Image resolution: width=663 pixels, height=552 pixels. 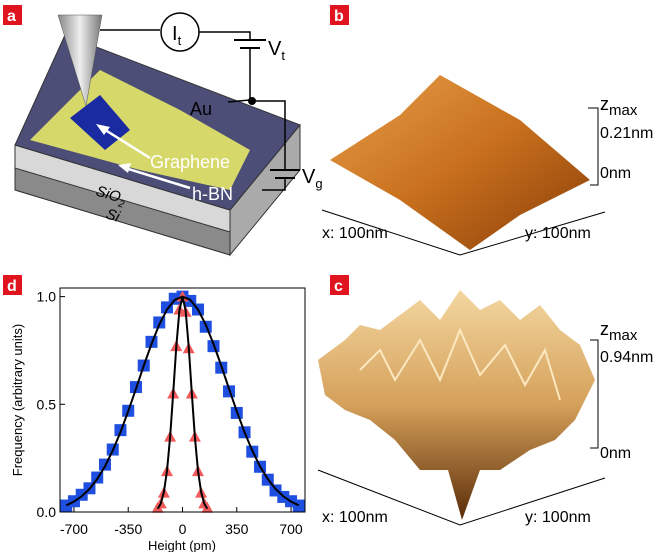 What do you see at coordinates (80, 60) in the screenshot?
I see `stm-tip` at bounding box center [80, 60].